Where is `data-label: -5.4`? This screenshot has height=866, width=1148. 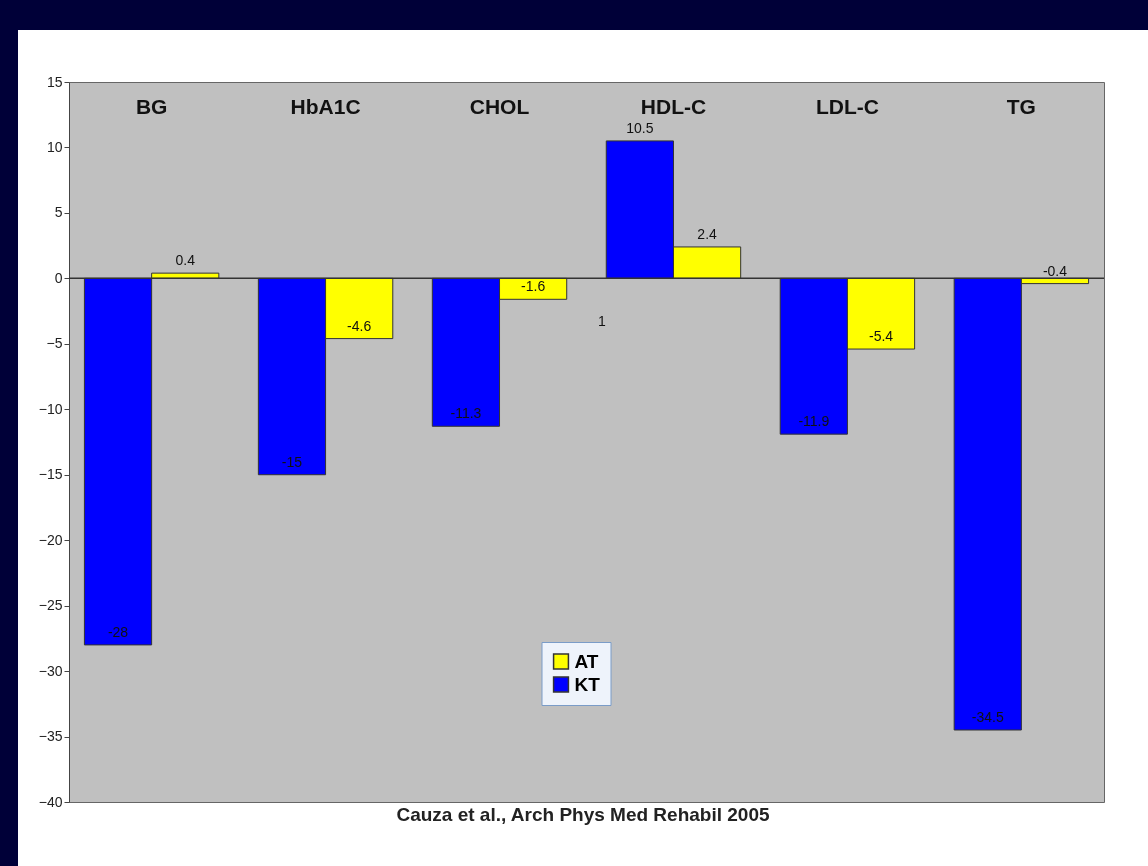 data-label: -5.4 is located at coordinates (881, 336).